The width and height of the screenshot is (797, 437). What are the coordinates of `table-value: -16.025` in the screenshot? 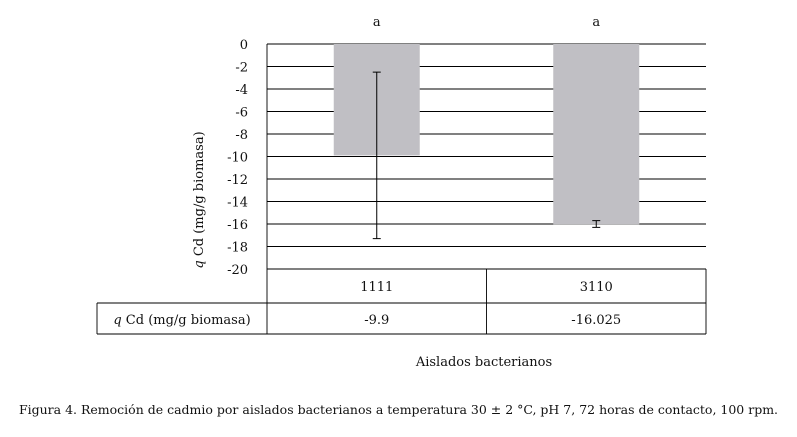 It's located at (596, 320).